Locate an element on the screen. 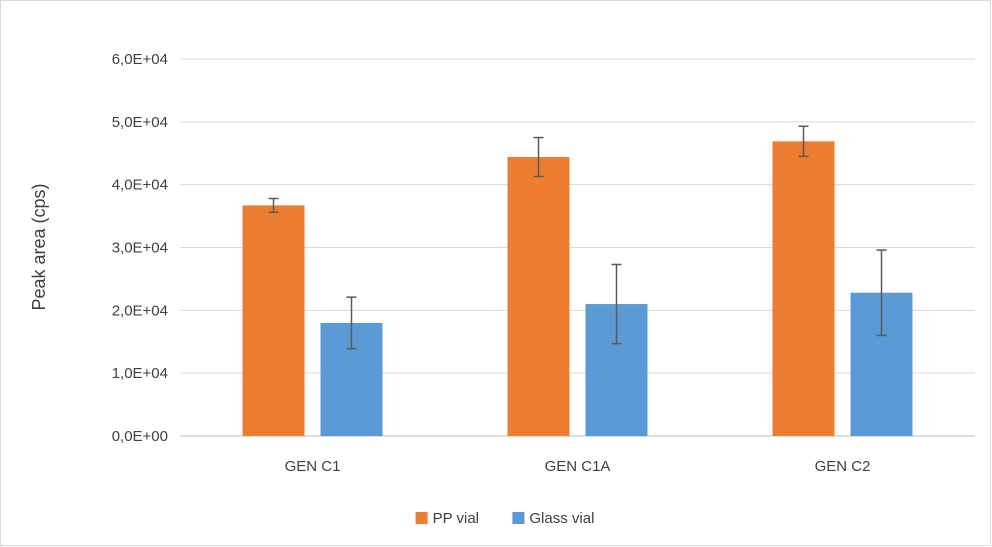 This screenshot has height=547, width=992. legend: PP vial Glass vial is located at coordinates (504, 518).